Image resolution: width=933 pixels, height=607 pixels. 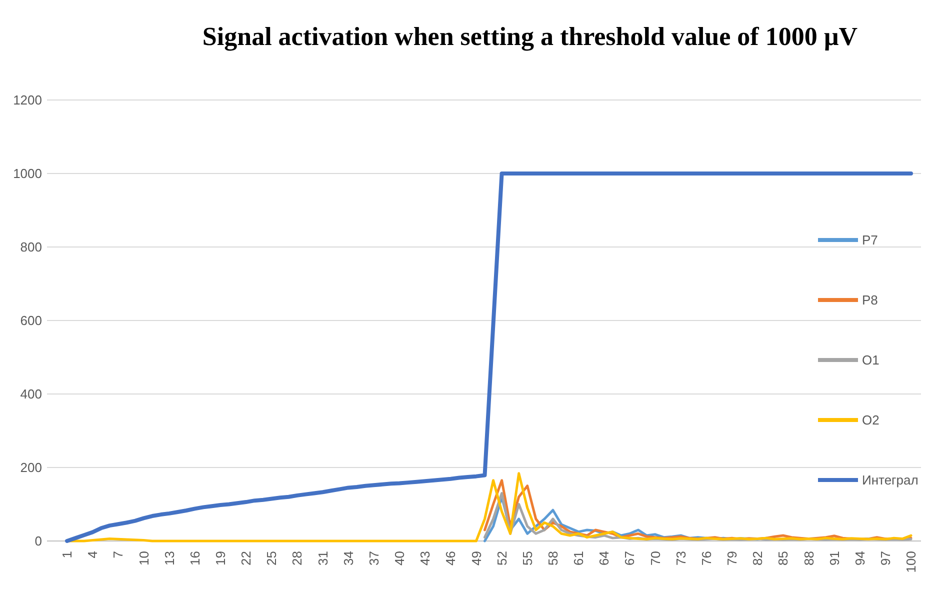 What do you see at coordinates (27, 100) in the screenshot?
I see `y-tick-label: 1200` at bounding box center [27, 100].